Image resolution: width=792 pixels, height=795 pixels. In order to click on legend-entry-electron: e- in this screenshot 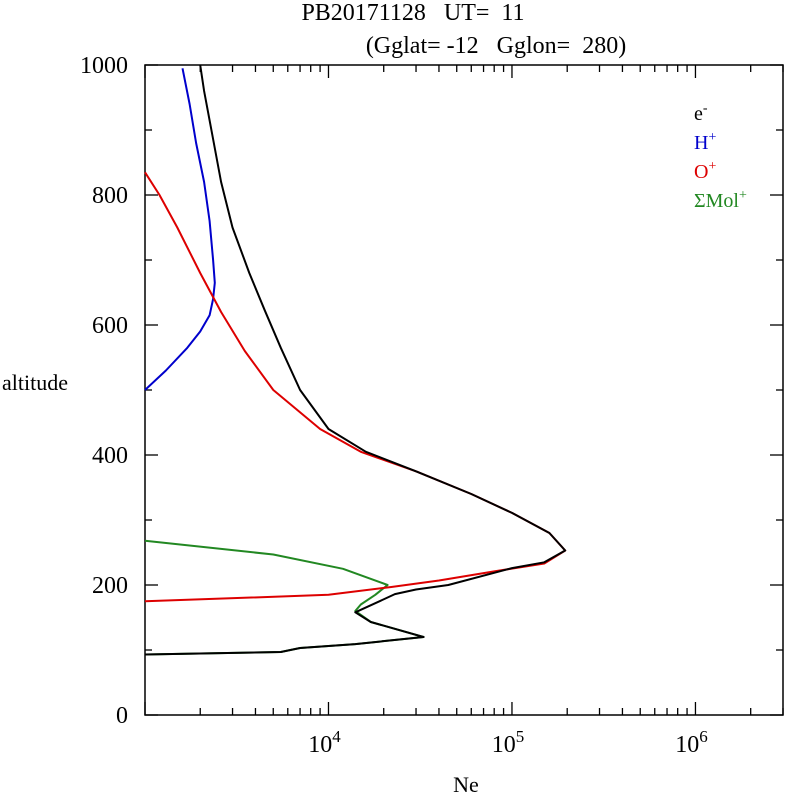, I will do `click(701, 113)`.